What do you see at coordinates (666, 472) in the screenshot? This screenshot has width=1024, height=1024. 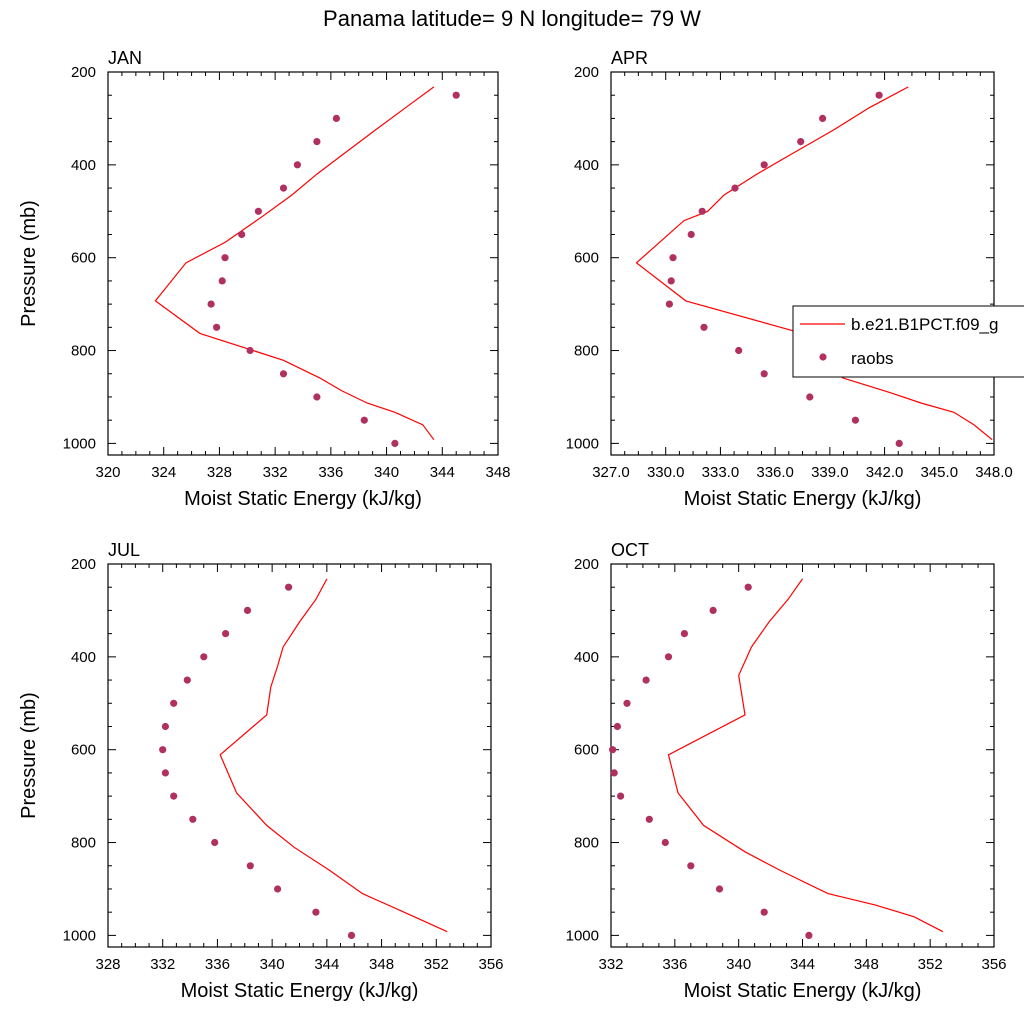 I see `x-tick-label: 330.0` at bounding box center [666, 472].